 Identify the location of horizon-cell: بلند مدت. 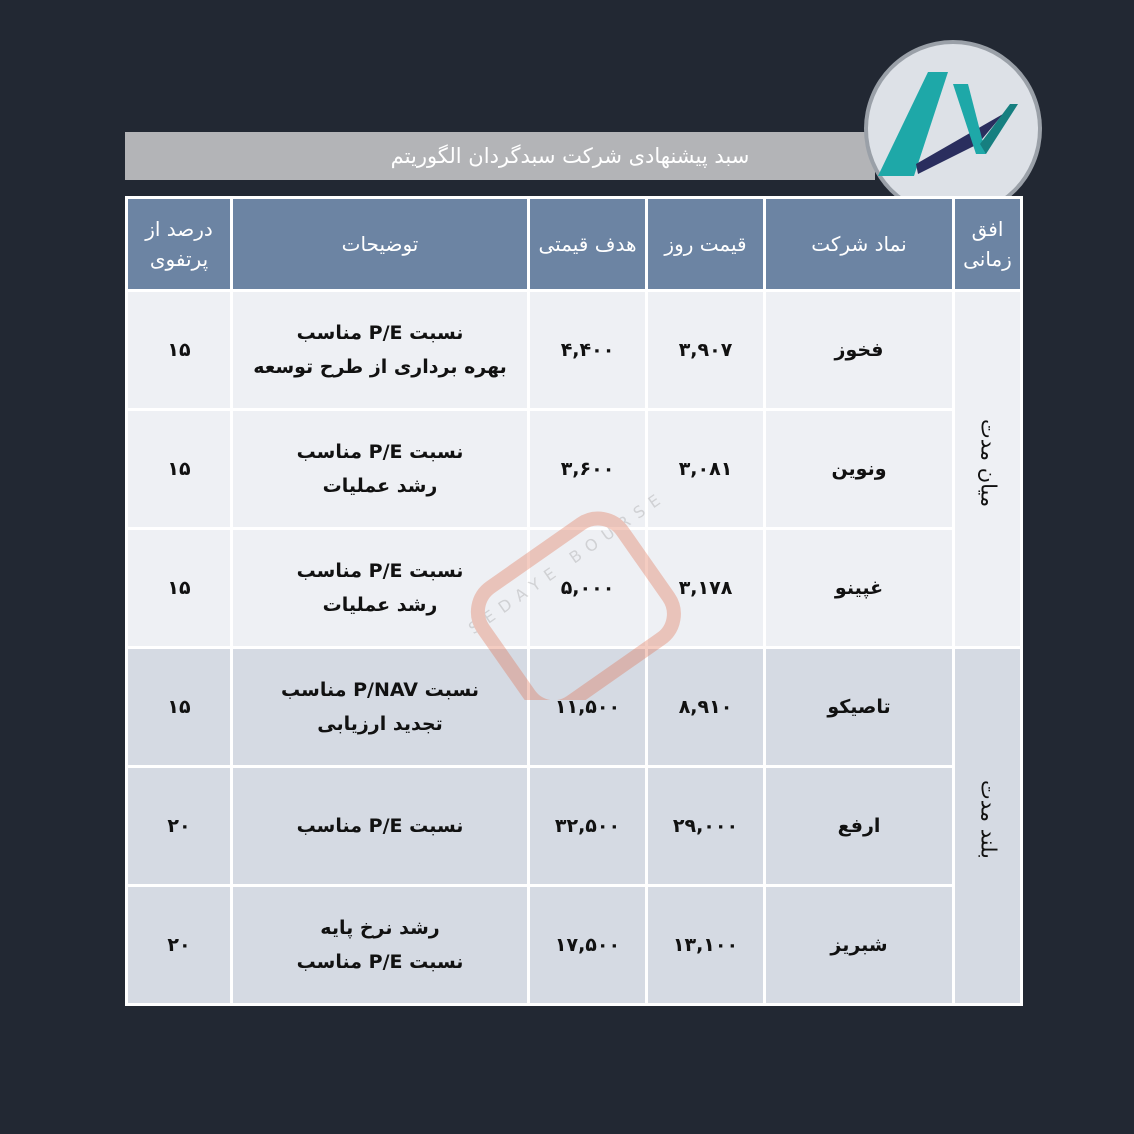
(987, 826).